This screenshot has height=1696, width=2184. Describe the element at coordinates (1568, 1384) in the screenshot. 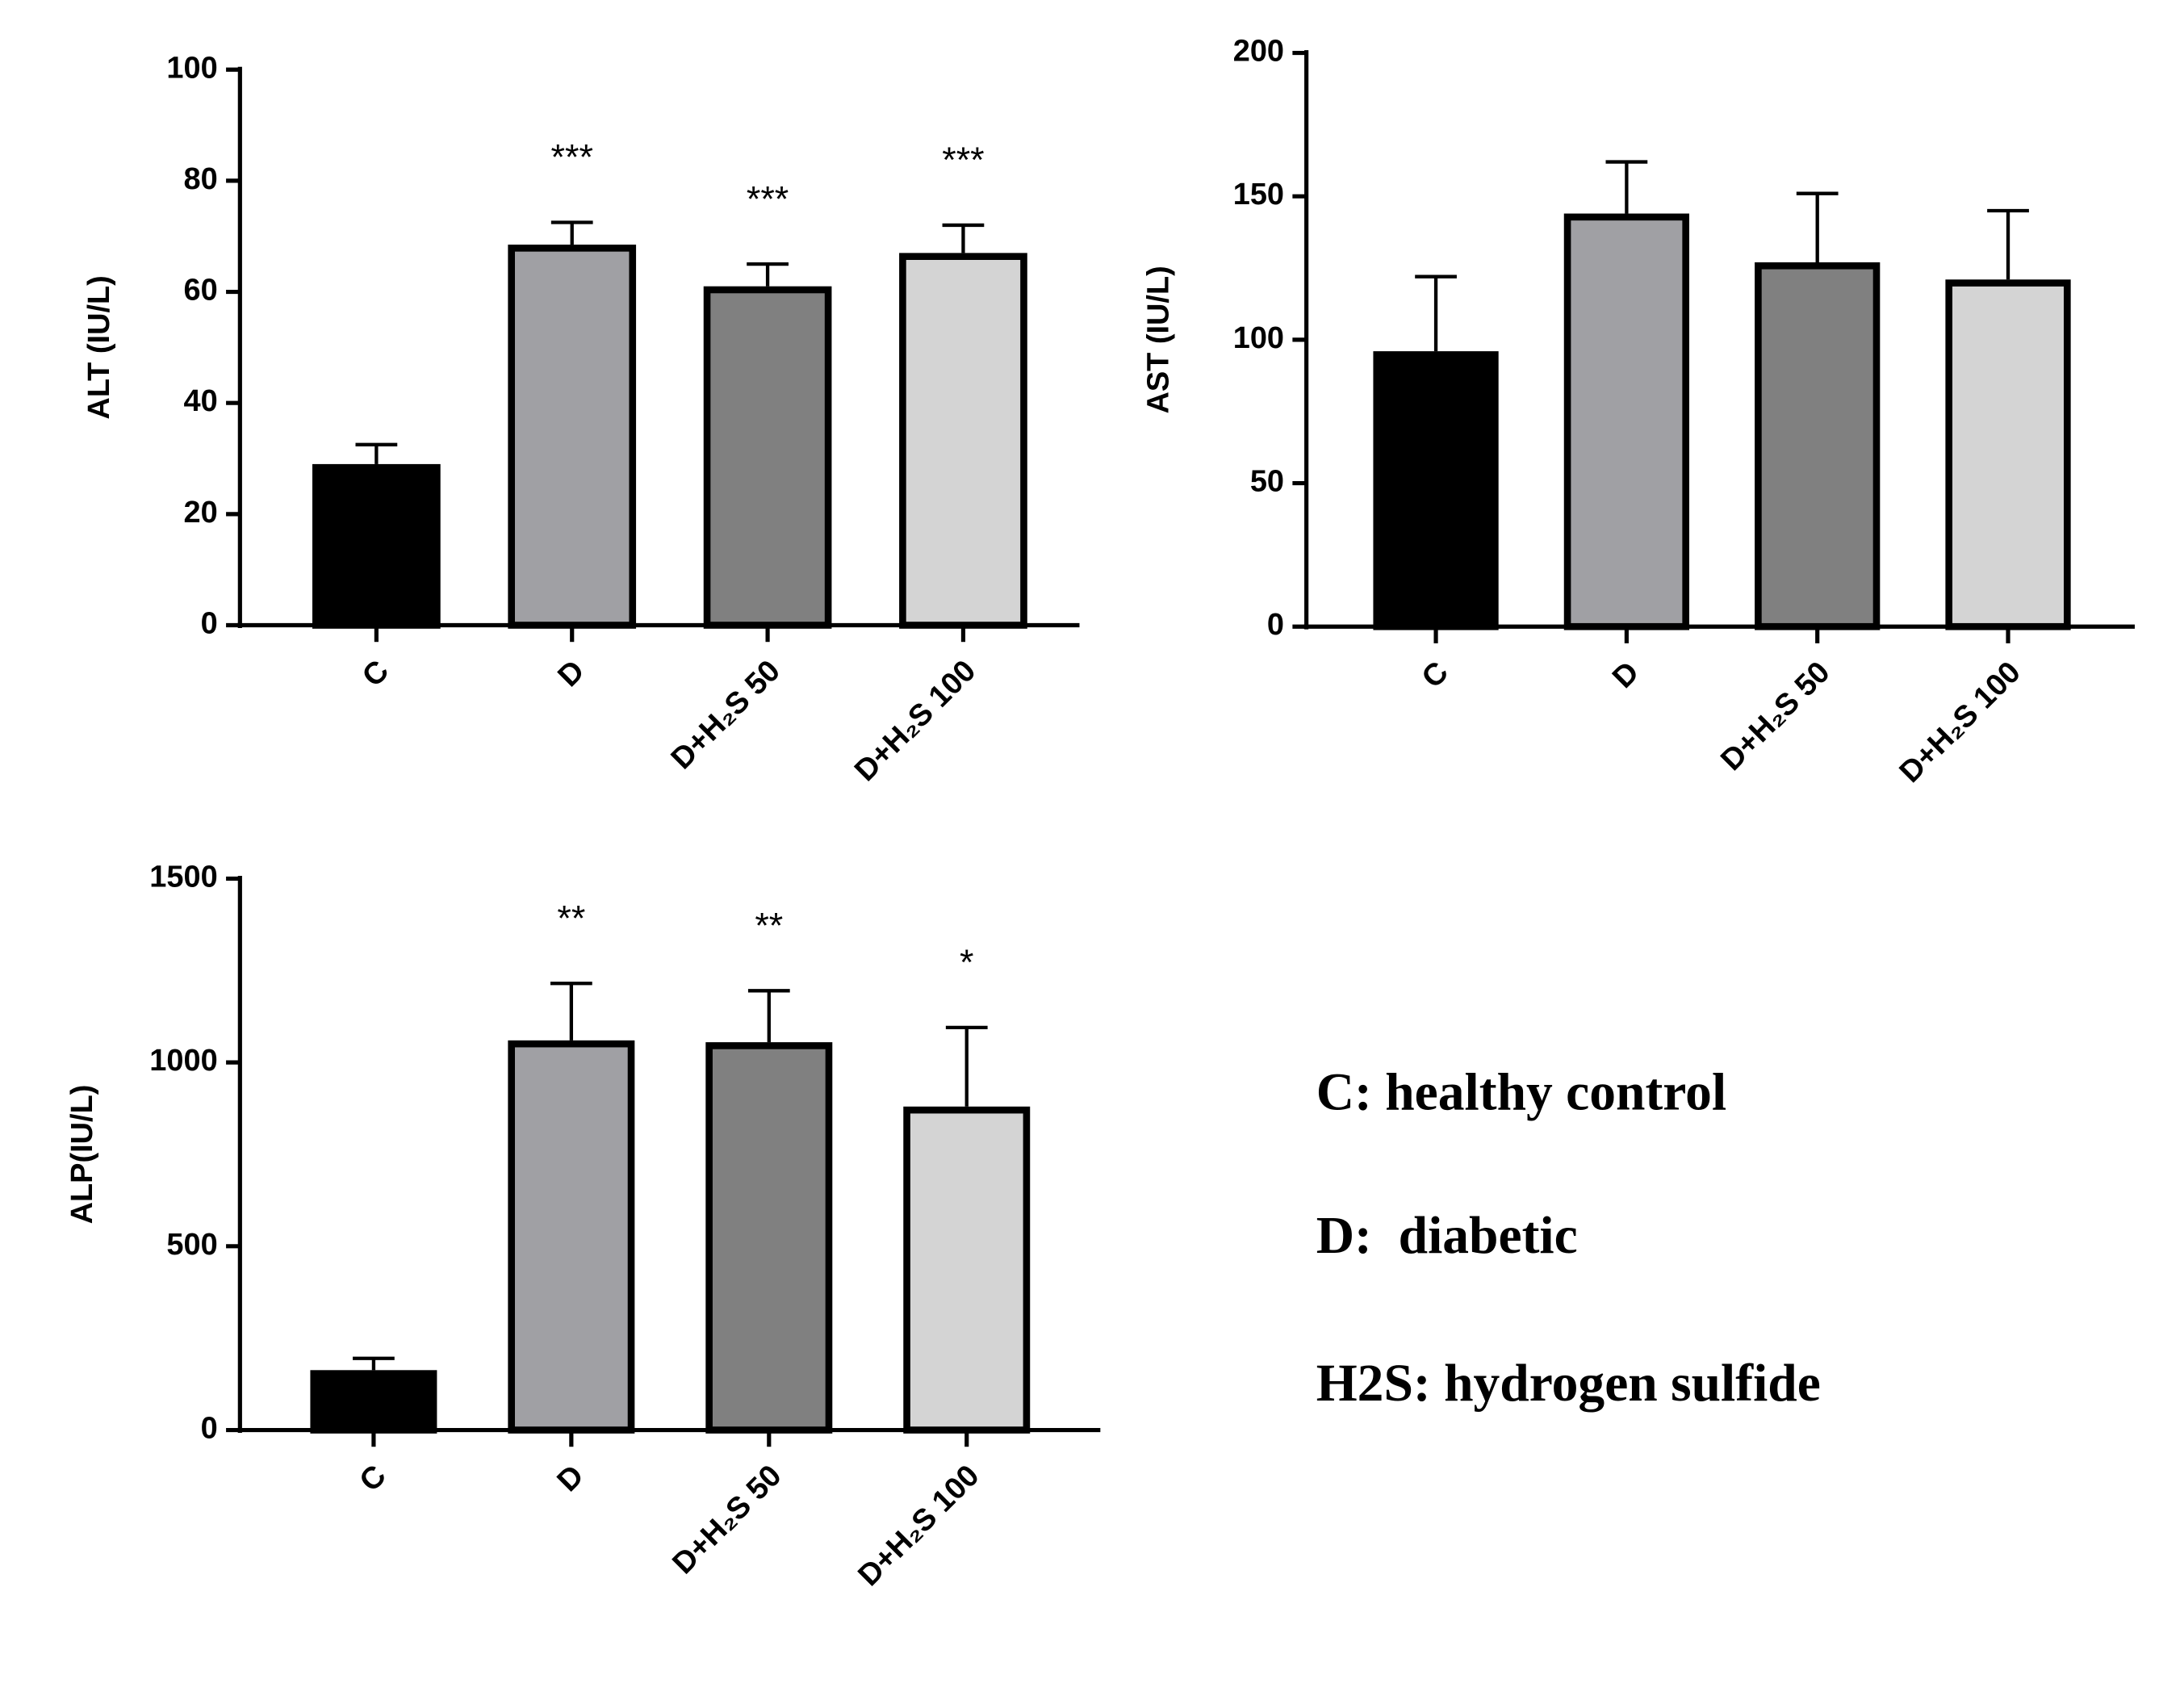

I see `key-line: H2S: hydrogen sulfide` at that location.